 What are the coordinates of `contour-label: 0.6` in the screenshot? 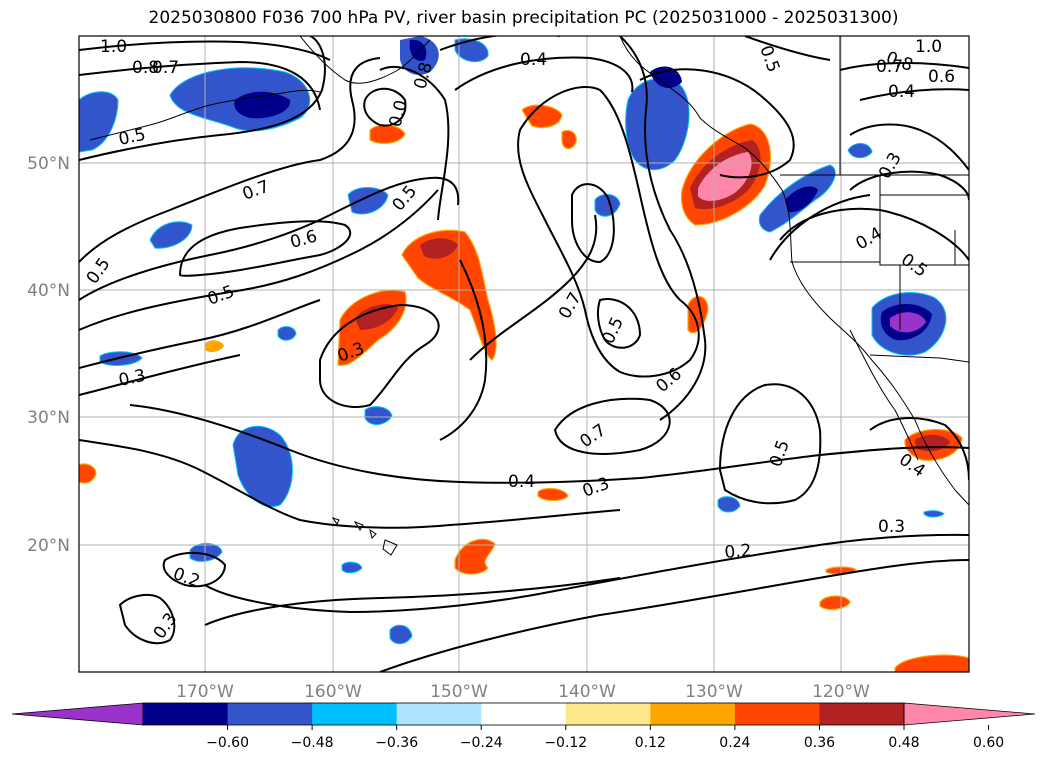 It's located at (941, 77).